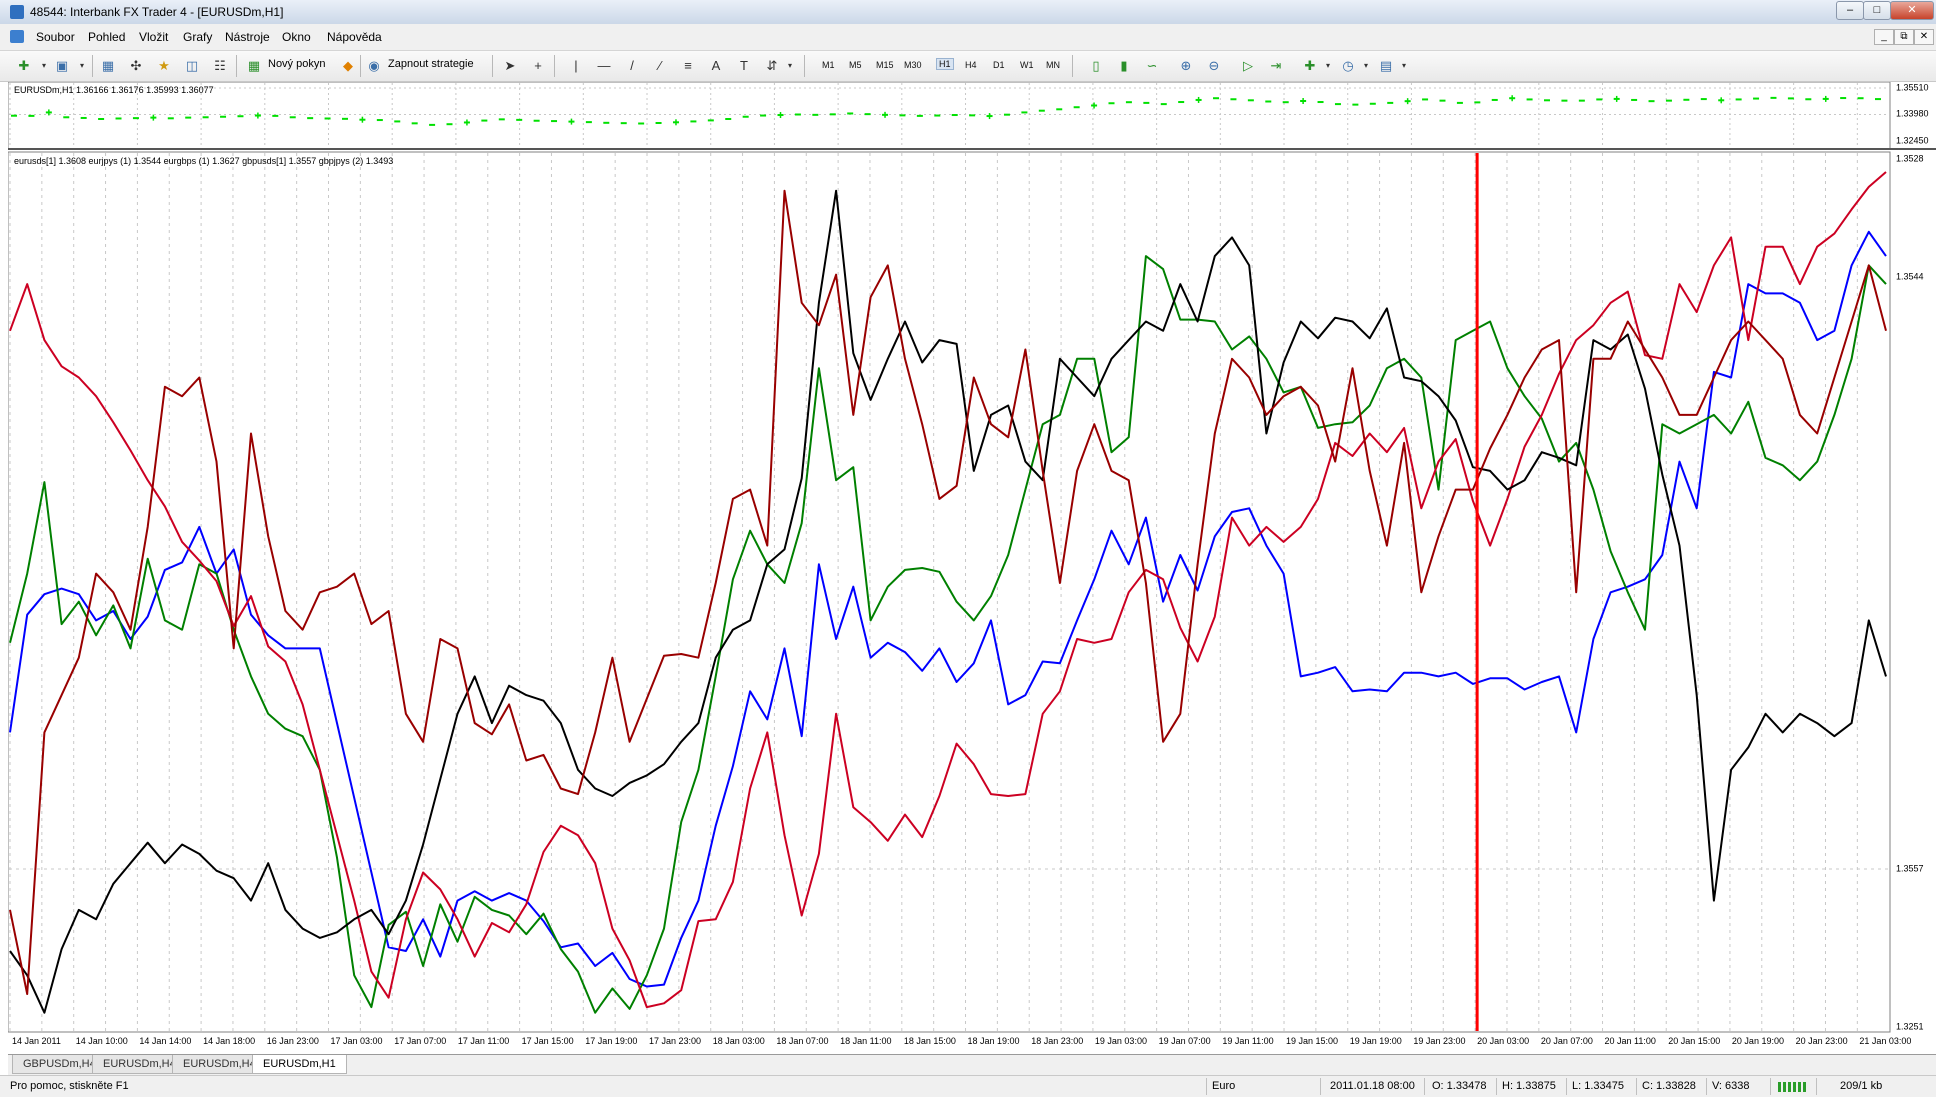  What do you see at coordinates (348, 65) in the screenshot?
I see `expert-icon: ◆` at bounding box center [348, 65].